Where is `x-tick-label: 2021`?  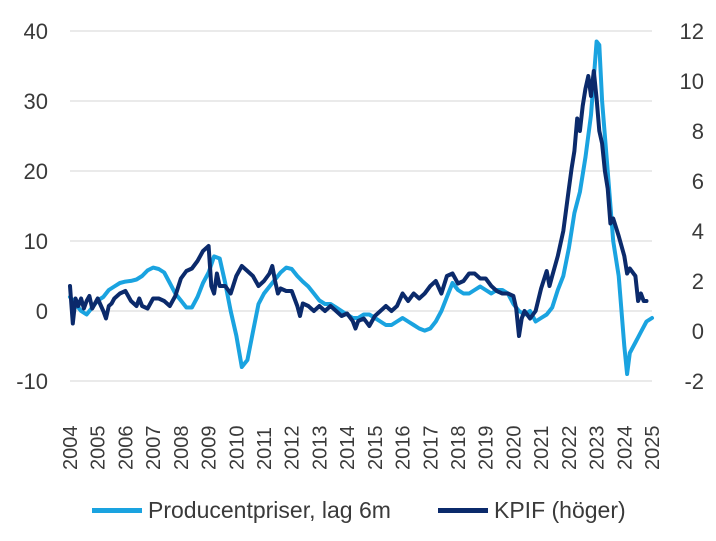 x-tick-label: 2021 is located at coordinates (542, 448).